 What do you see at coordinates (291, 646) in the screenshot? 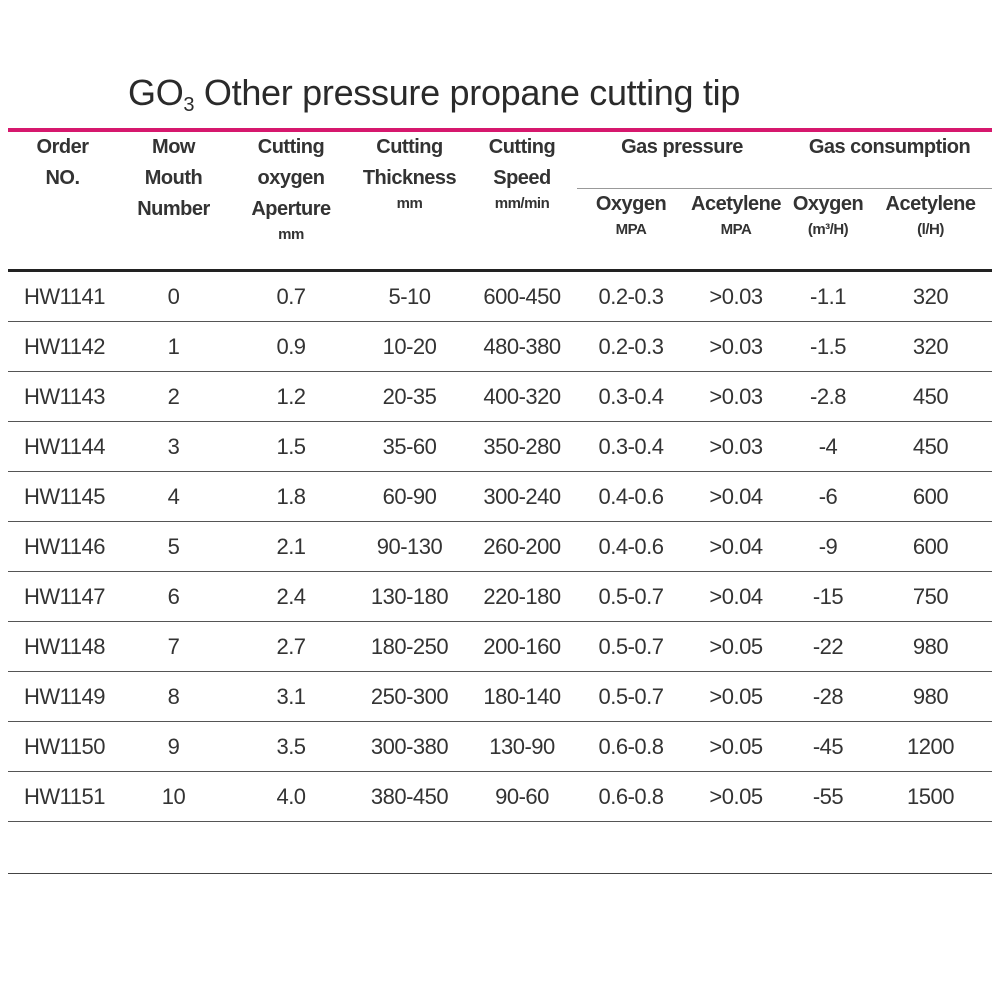
I see `cell-oxygen-aperture: 2.7` at bounding box center [291, 646].